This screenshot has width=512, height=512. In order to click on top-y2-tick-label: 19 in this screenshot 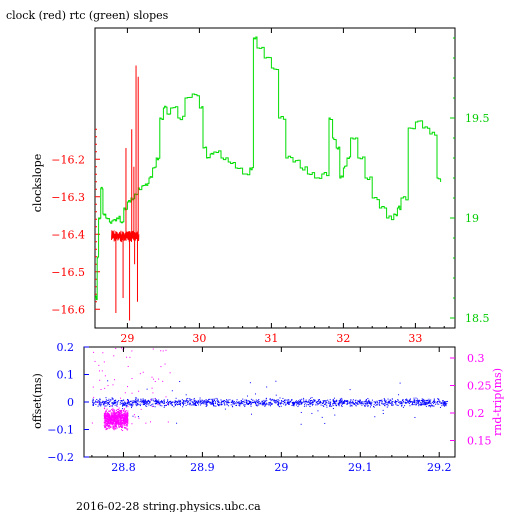, I will do `click(472, 218)`.